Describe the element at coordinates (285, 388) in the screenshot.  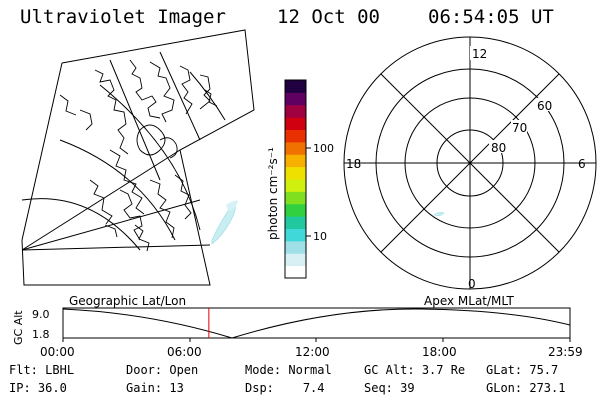
I see `info-dsp: Dsp: 7.4` at that location.